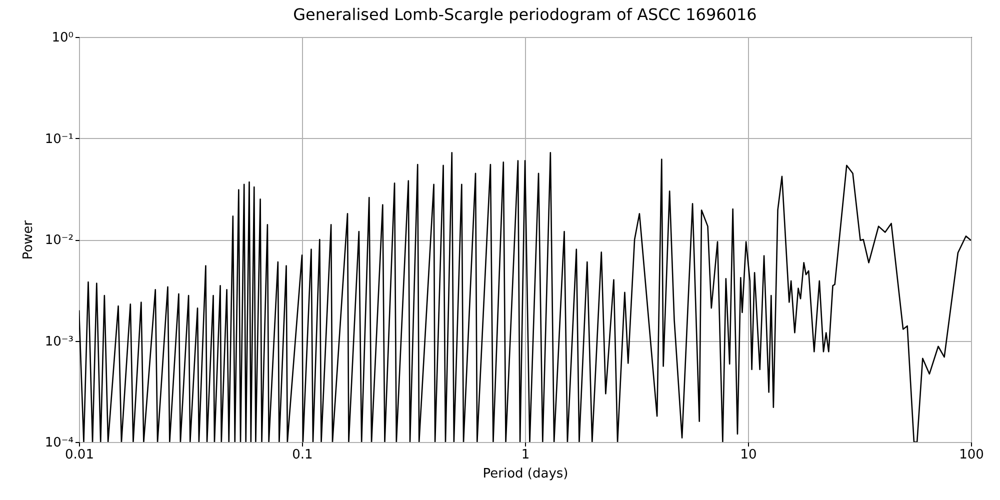 The image size is (1000, 500). I want to click on x-tick-label: 0.01, so click(79, 455).